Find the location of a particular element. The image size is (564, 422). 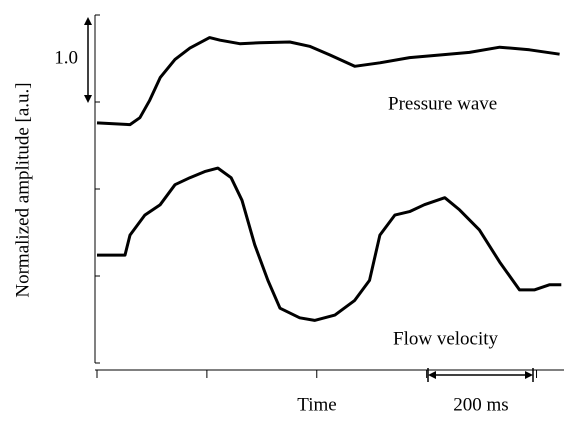

annotation: Flow velocity is located at coordinates (446, 338).